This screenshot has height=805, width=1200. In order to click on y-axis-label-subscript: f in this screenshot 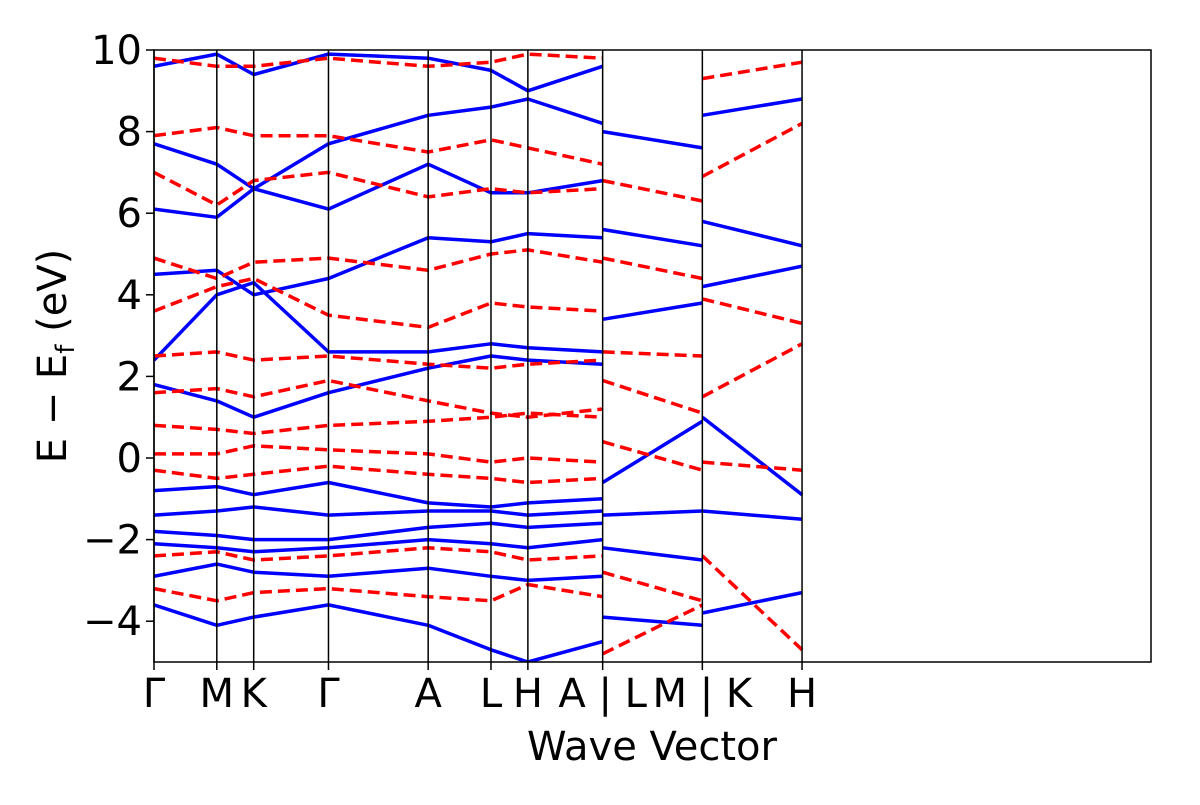, I will do `click(66, 349)`.